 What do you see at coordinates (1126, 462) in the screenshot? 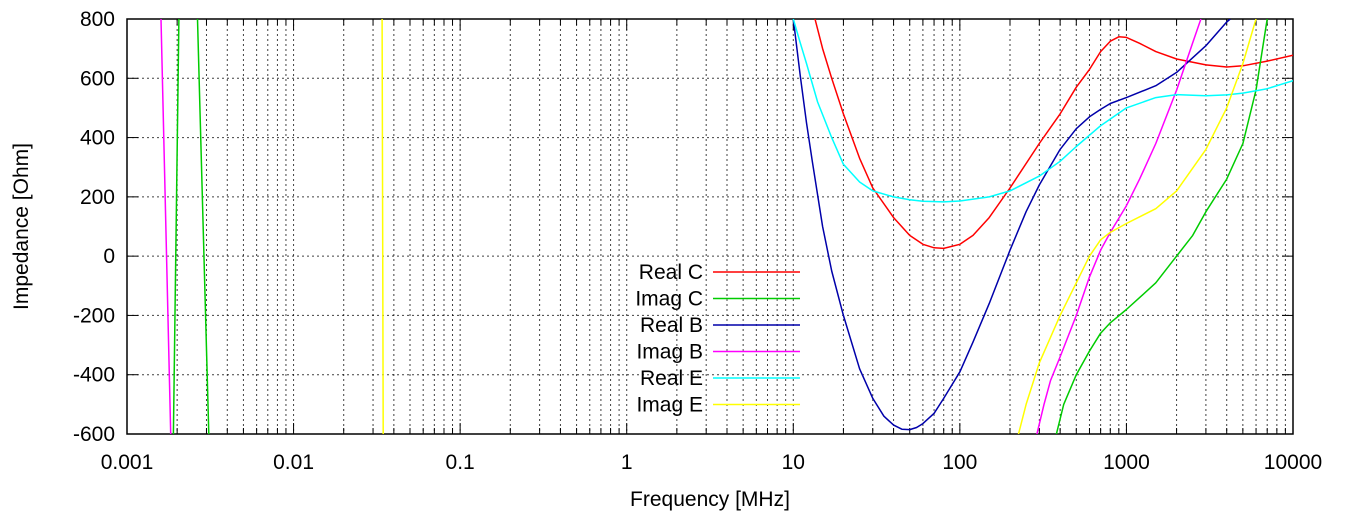
I see `x-tick-label: 1000` at bounding box center [1126, 462].